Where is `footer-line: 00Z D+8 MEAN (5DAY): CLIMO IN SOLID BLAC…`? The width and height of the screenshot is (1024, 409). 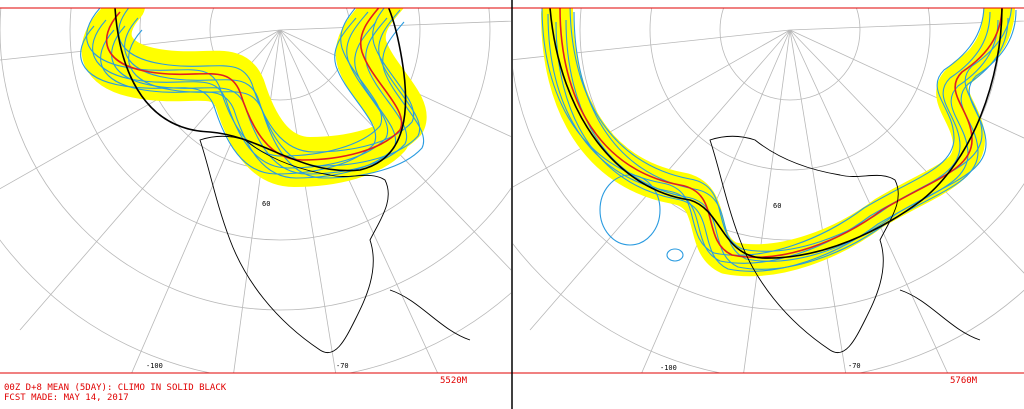
footer-line: 00Z D+8 MEAN (5DAY): CLIMO IN SOLID BLAC… is located at coordinates (115, 388).